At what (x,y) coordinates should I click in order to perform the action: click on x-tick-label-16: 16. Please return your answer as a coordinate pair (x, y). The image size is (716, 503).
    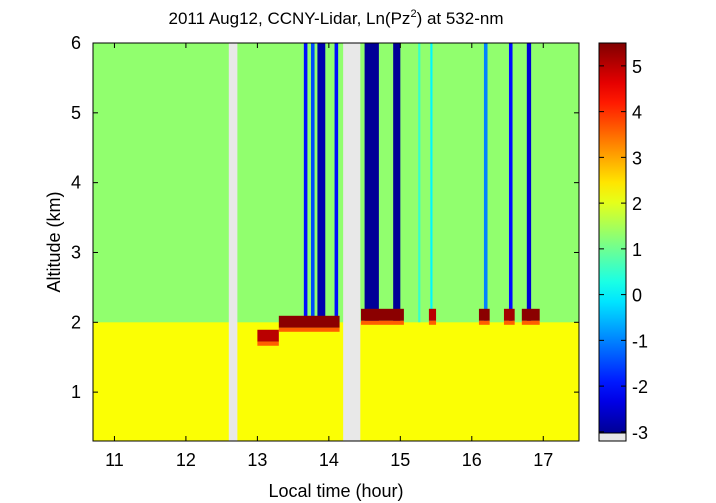
    Looking at the image, I should click on (472, 460).